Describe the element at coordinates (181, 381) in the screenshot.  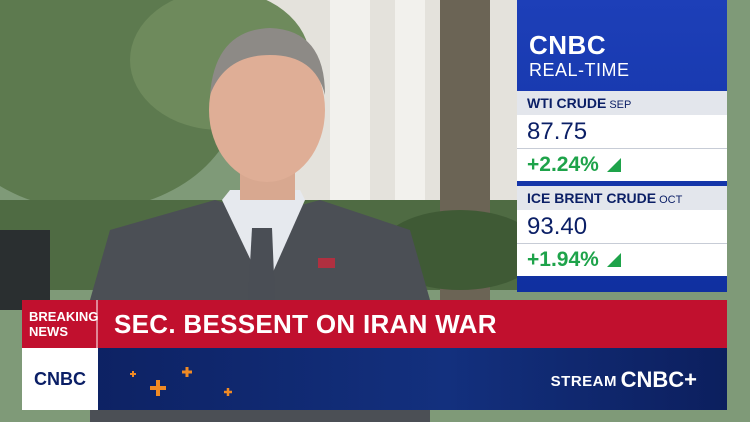
I see `decor-plus` at that location.